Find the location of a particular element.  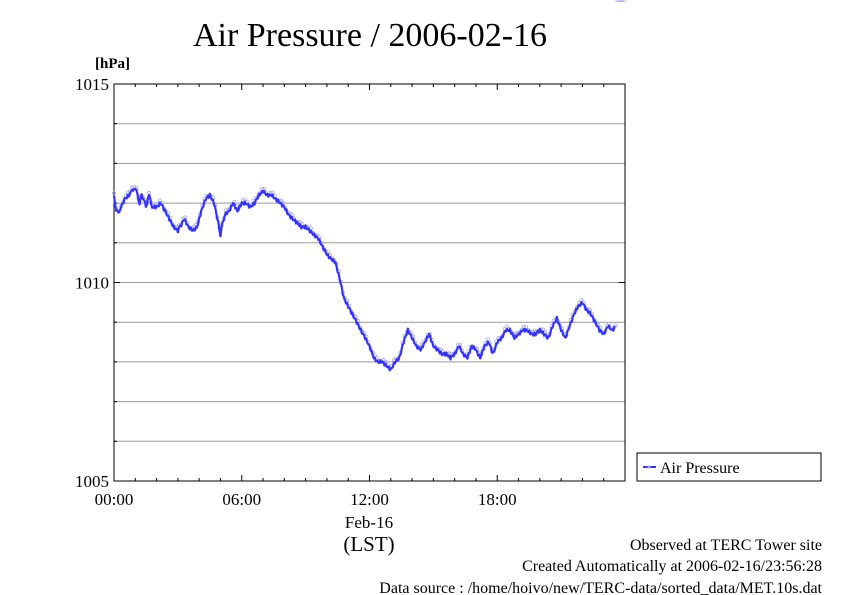

legend-label: Air Pressure is located at coordinates (700, 468).